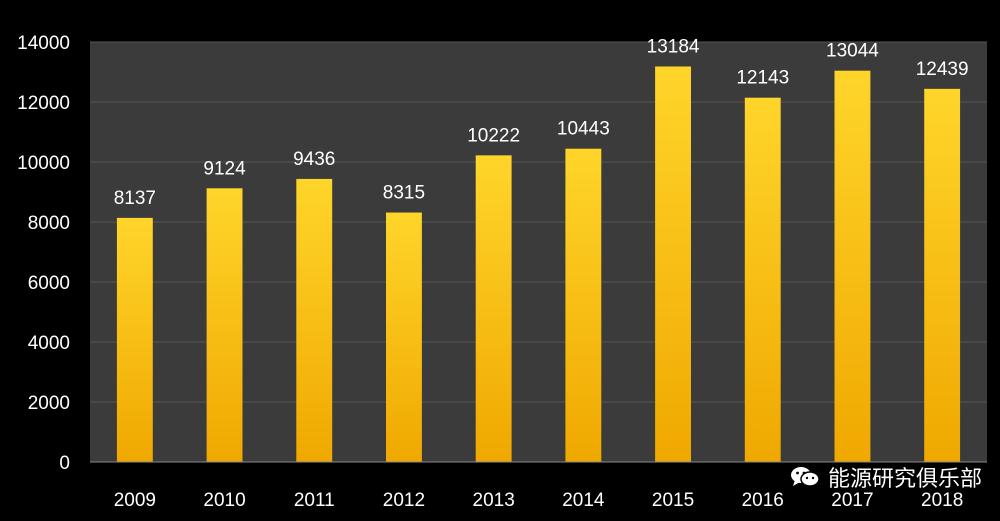 Image resolution: width=1000 pixels, height=521 pixels. I want to click on bar-2010, so click(224, 325).